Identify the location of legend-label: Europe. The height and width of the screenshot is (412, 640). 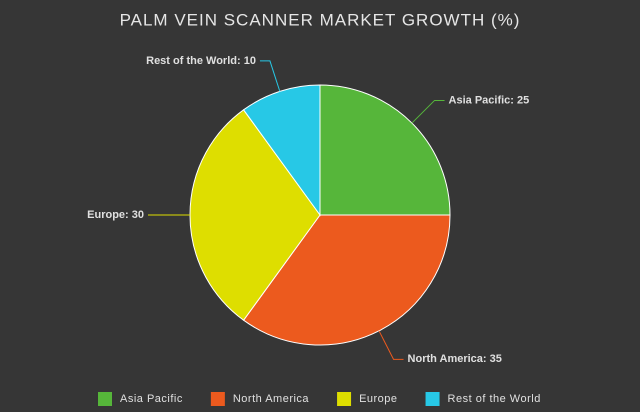
(378, 399).